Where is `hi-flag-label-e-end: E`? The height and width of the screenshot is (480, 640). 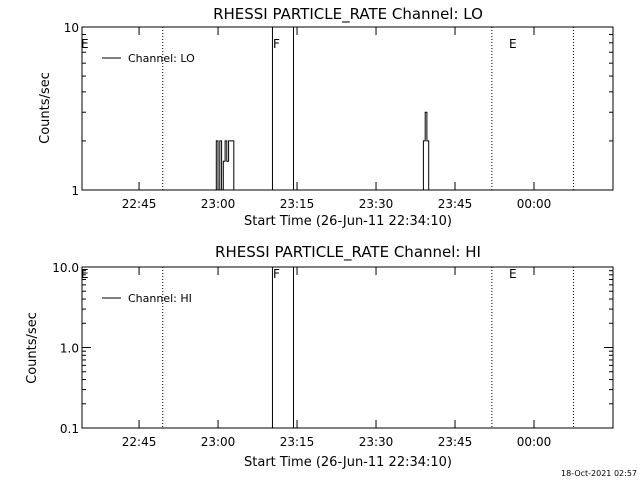
hi-flag-label-e-end: E is located at coordinates (513, 274).